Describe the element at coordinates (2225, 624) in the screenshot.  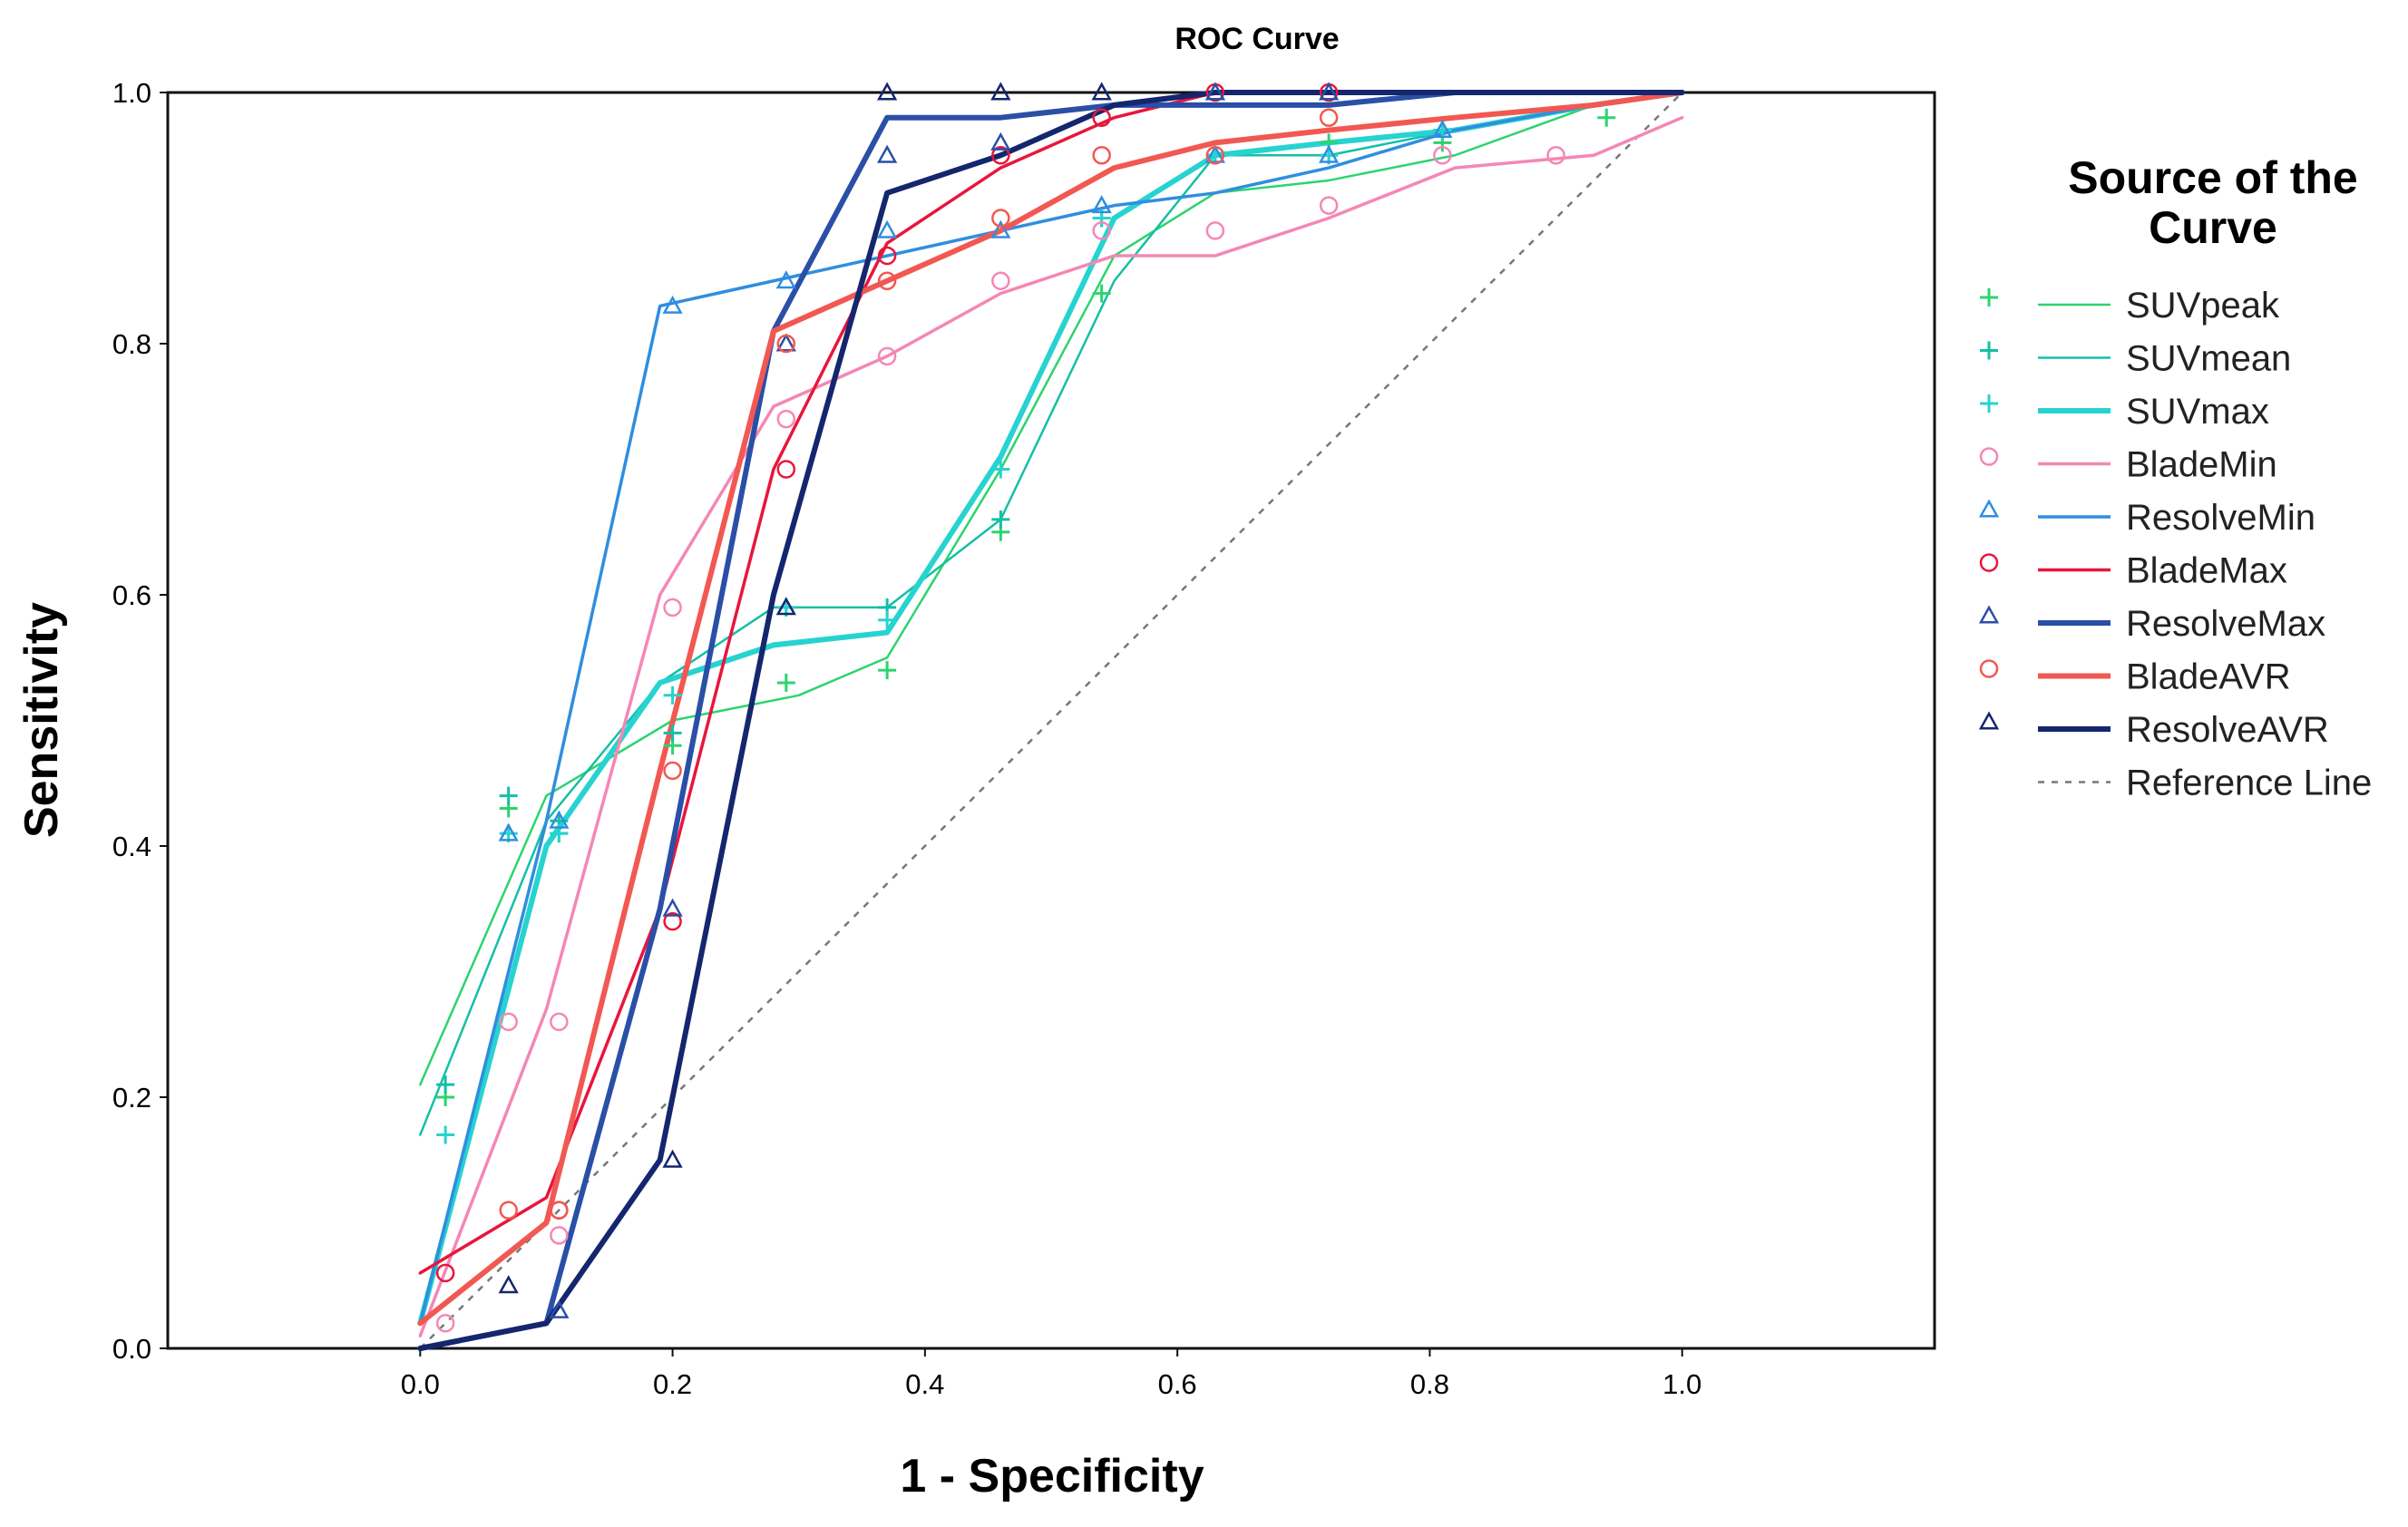
I see `legend-label: ResolveMax` at that location.